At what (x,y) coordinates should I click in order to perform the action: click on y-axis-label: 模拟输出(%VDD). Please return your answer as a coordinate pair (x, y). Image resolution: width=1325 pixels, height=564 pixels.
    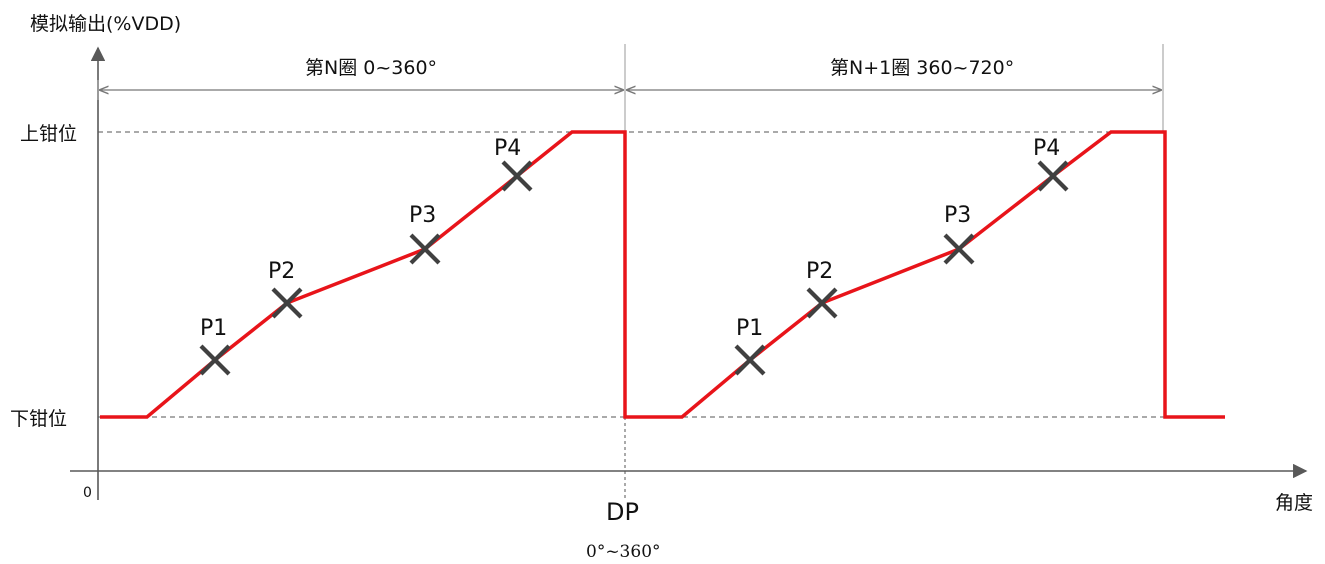
    Looking at the image, I should click on (105, 24).